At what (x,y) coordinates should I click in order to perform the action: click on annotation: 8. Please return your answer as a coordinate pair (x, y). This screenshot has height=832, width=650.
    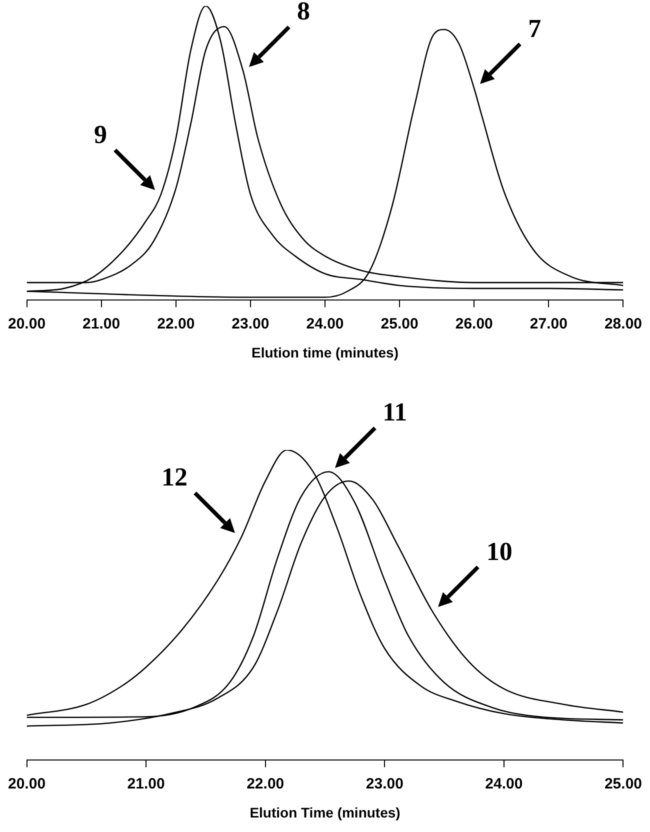
    Looking at the image, I should click on (303, 13).